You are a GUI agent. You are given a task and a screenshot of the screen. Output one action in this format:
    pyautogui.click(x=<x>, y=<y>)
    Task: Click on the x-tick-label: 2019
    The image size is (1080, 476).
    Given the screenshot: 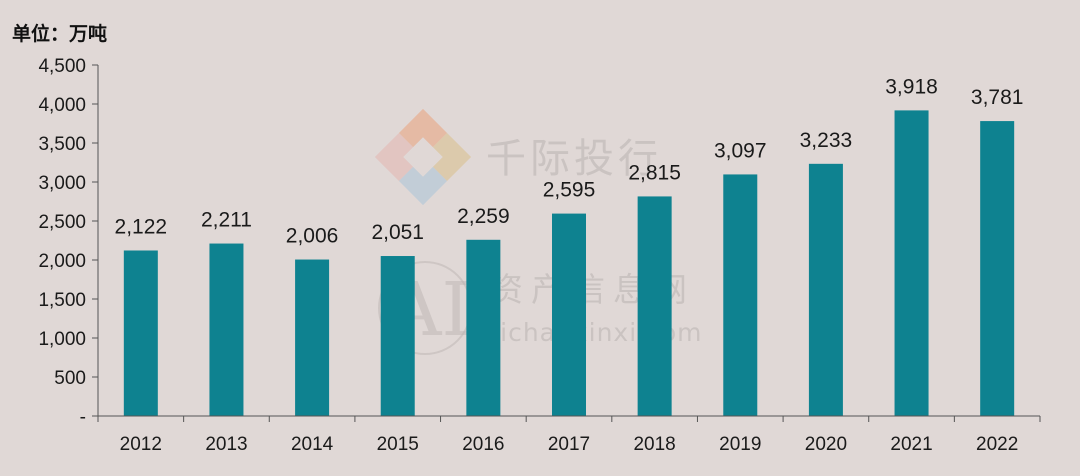 What is the action you would take?
    pyautogui.click(x=740, y=444)
    